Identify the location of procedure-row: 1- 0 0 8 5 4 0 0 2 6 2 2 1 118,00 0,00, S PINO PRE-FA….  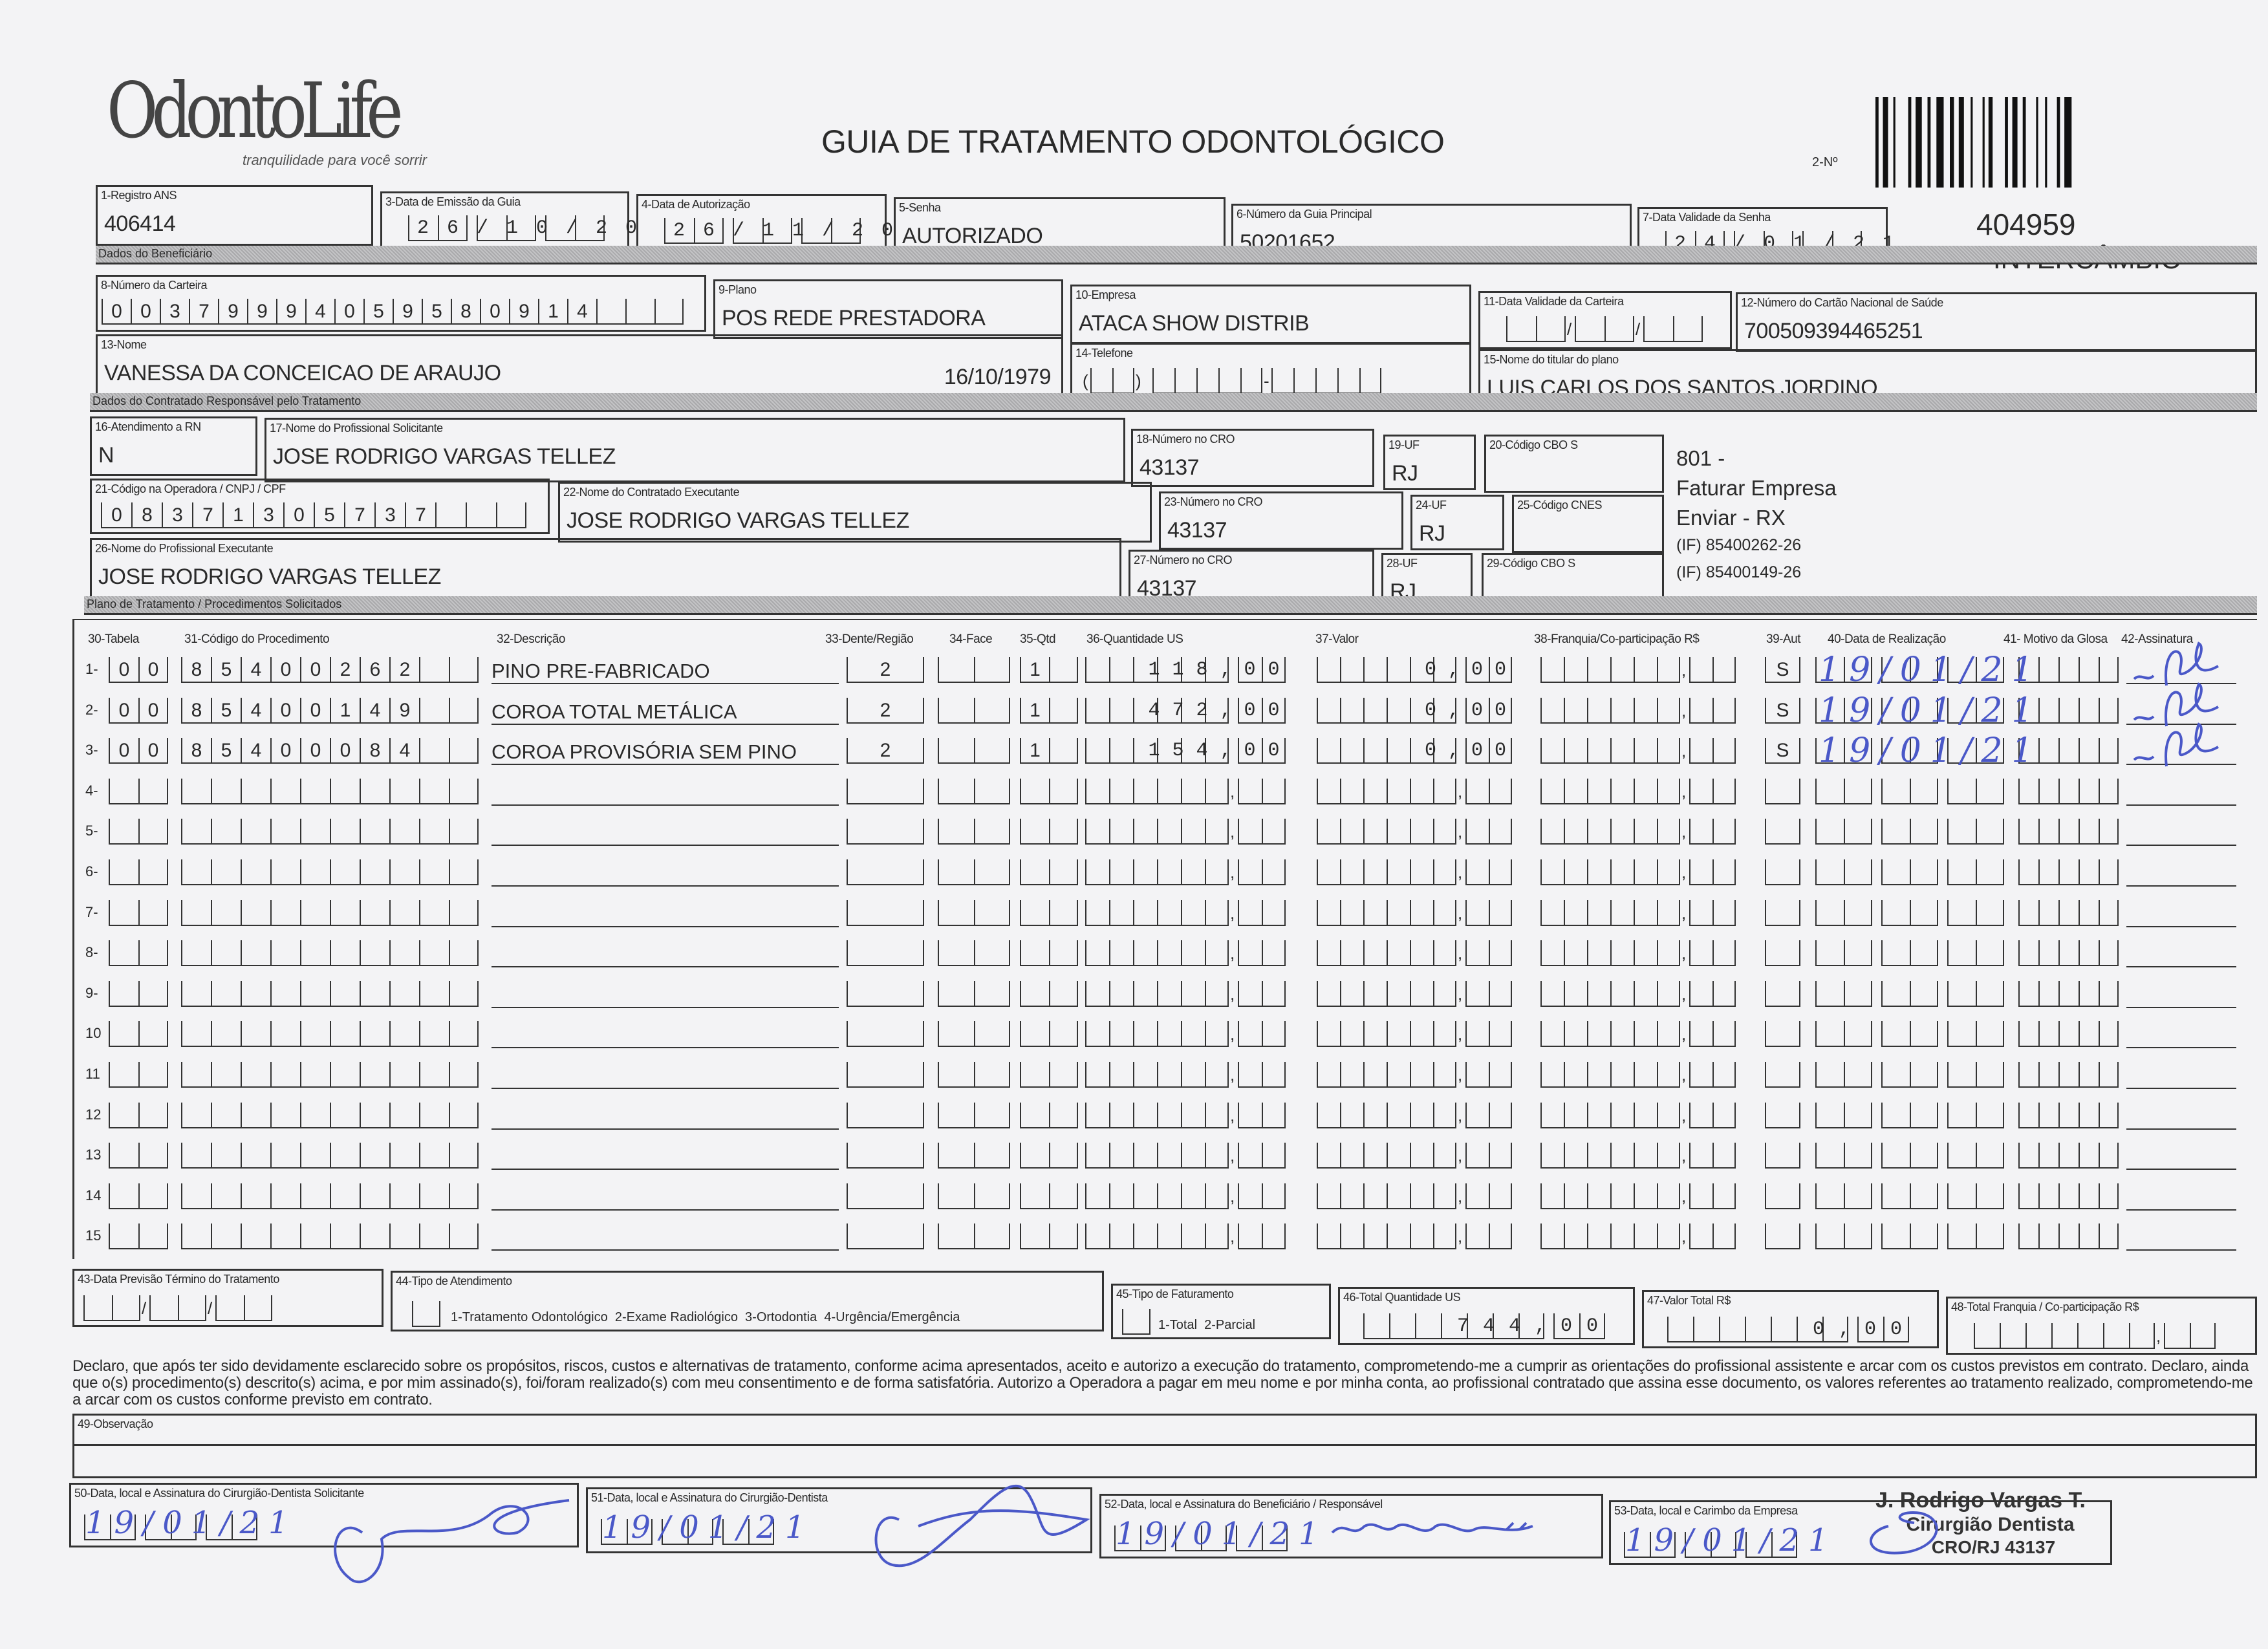
(1118, 664).